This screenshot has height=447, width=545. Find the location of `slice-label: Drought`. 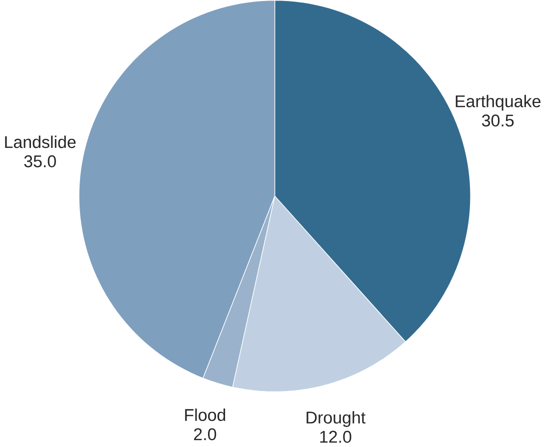

slice-label: Drought is located at coordinates (336, 419).